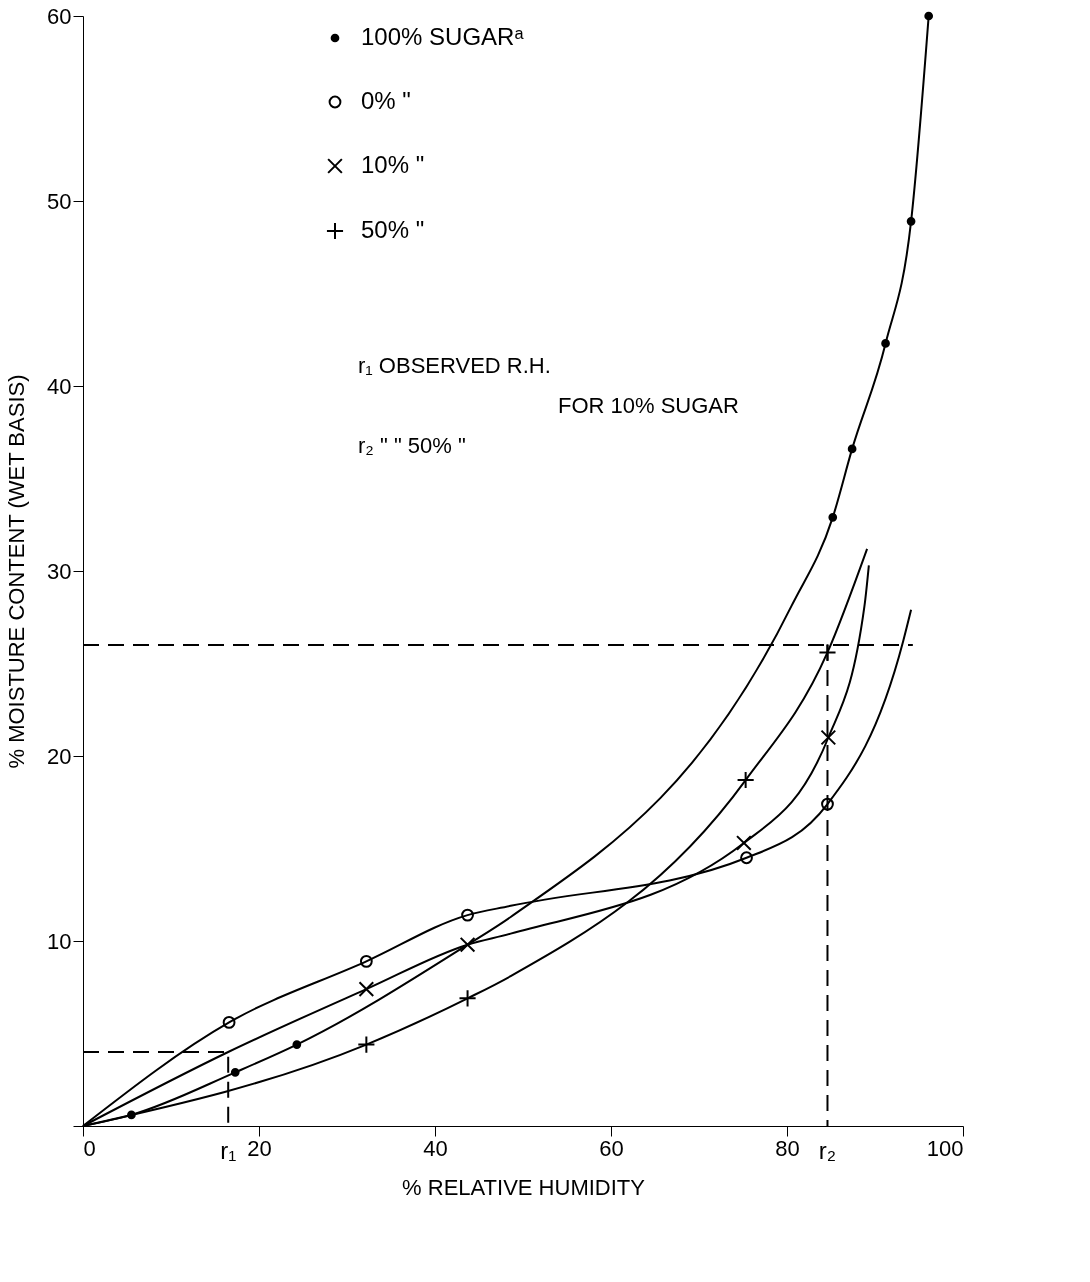 The width and height of the screenshot is (1090, 1282). What do you see at coordinates (59, 16) in the screenshot?
I see `y-tick-label: 60` at bounding box center [59, 16].